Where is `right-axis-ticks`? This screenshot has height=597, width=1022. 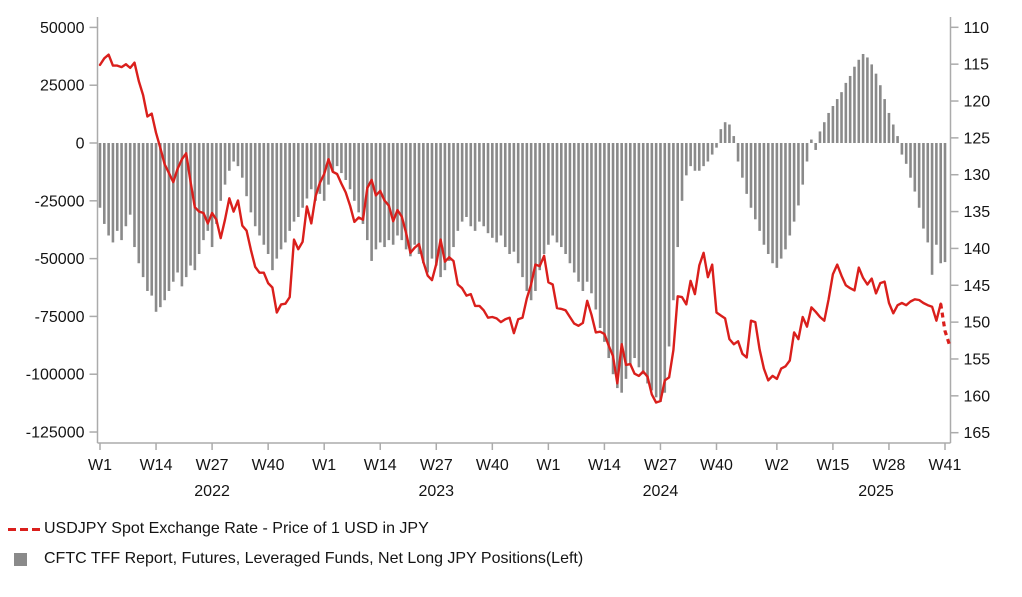
right-axis-ticks is located at coordinates (954, 230).